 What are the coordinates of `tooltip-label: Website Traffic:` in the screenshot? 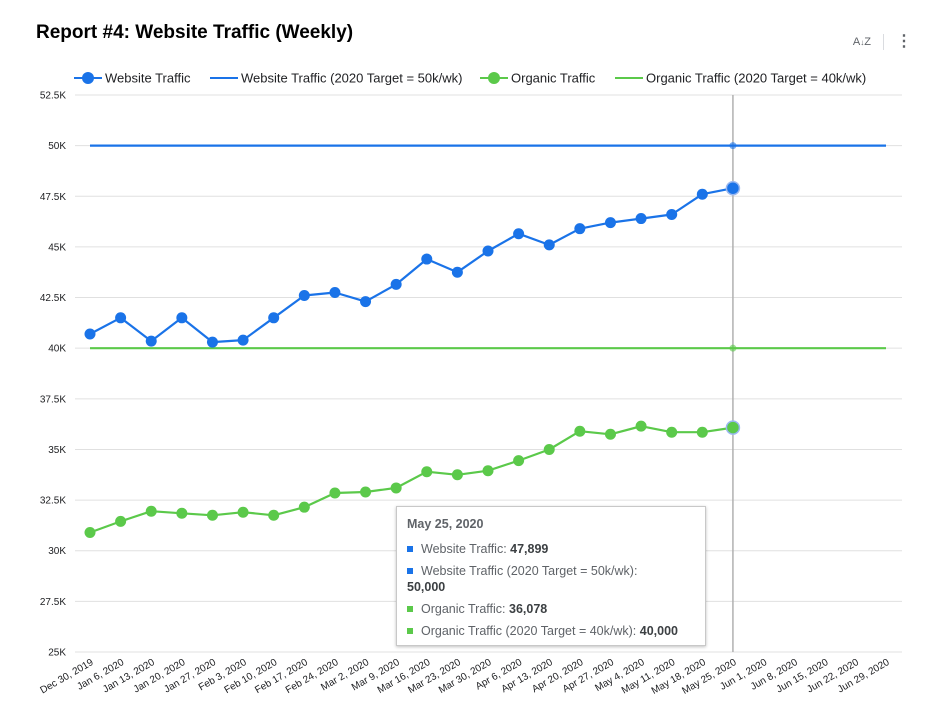 It's located at (466, 549).